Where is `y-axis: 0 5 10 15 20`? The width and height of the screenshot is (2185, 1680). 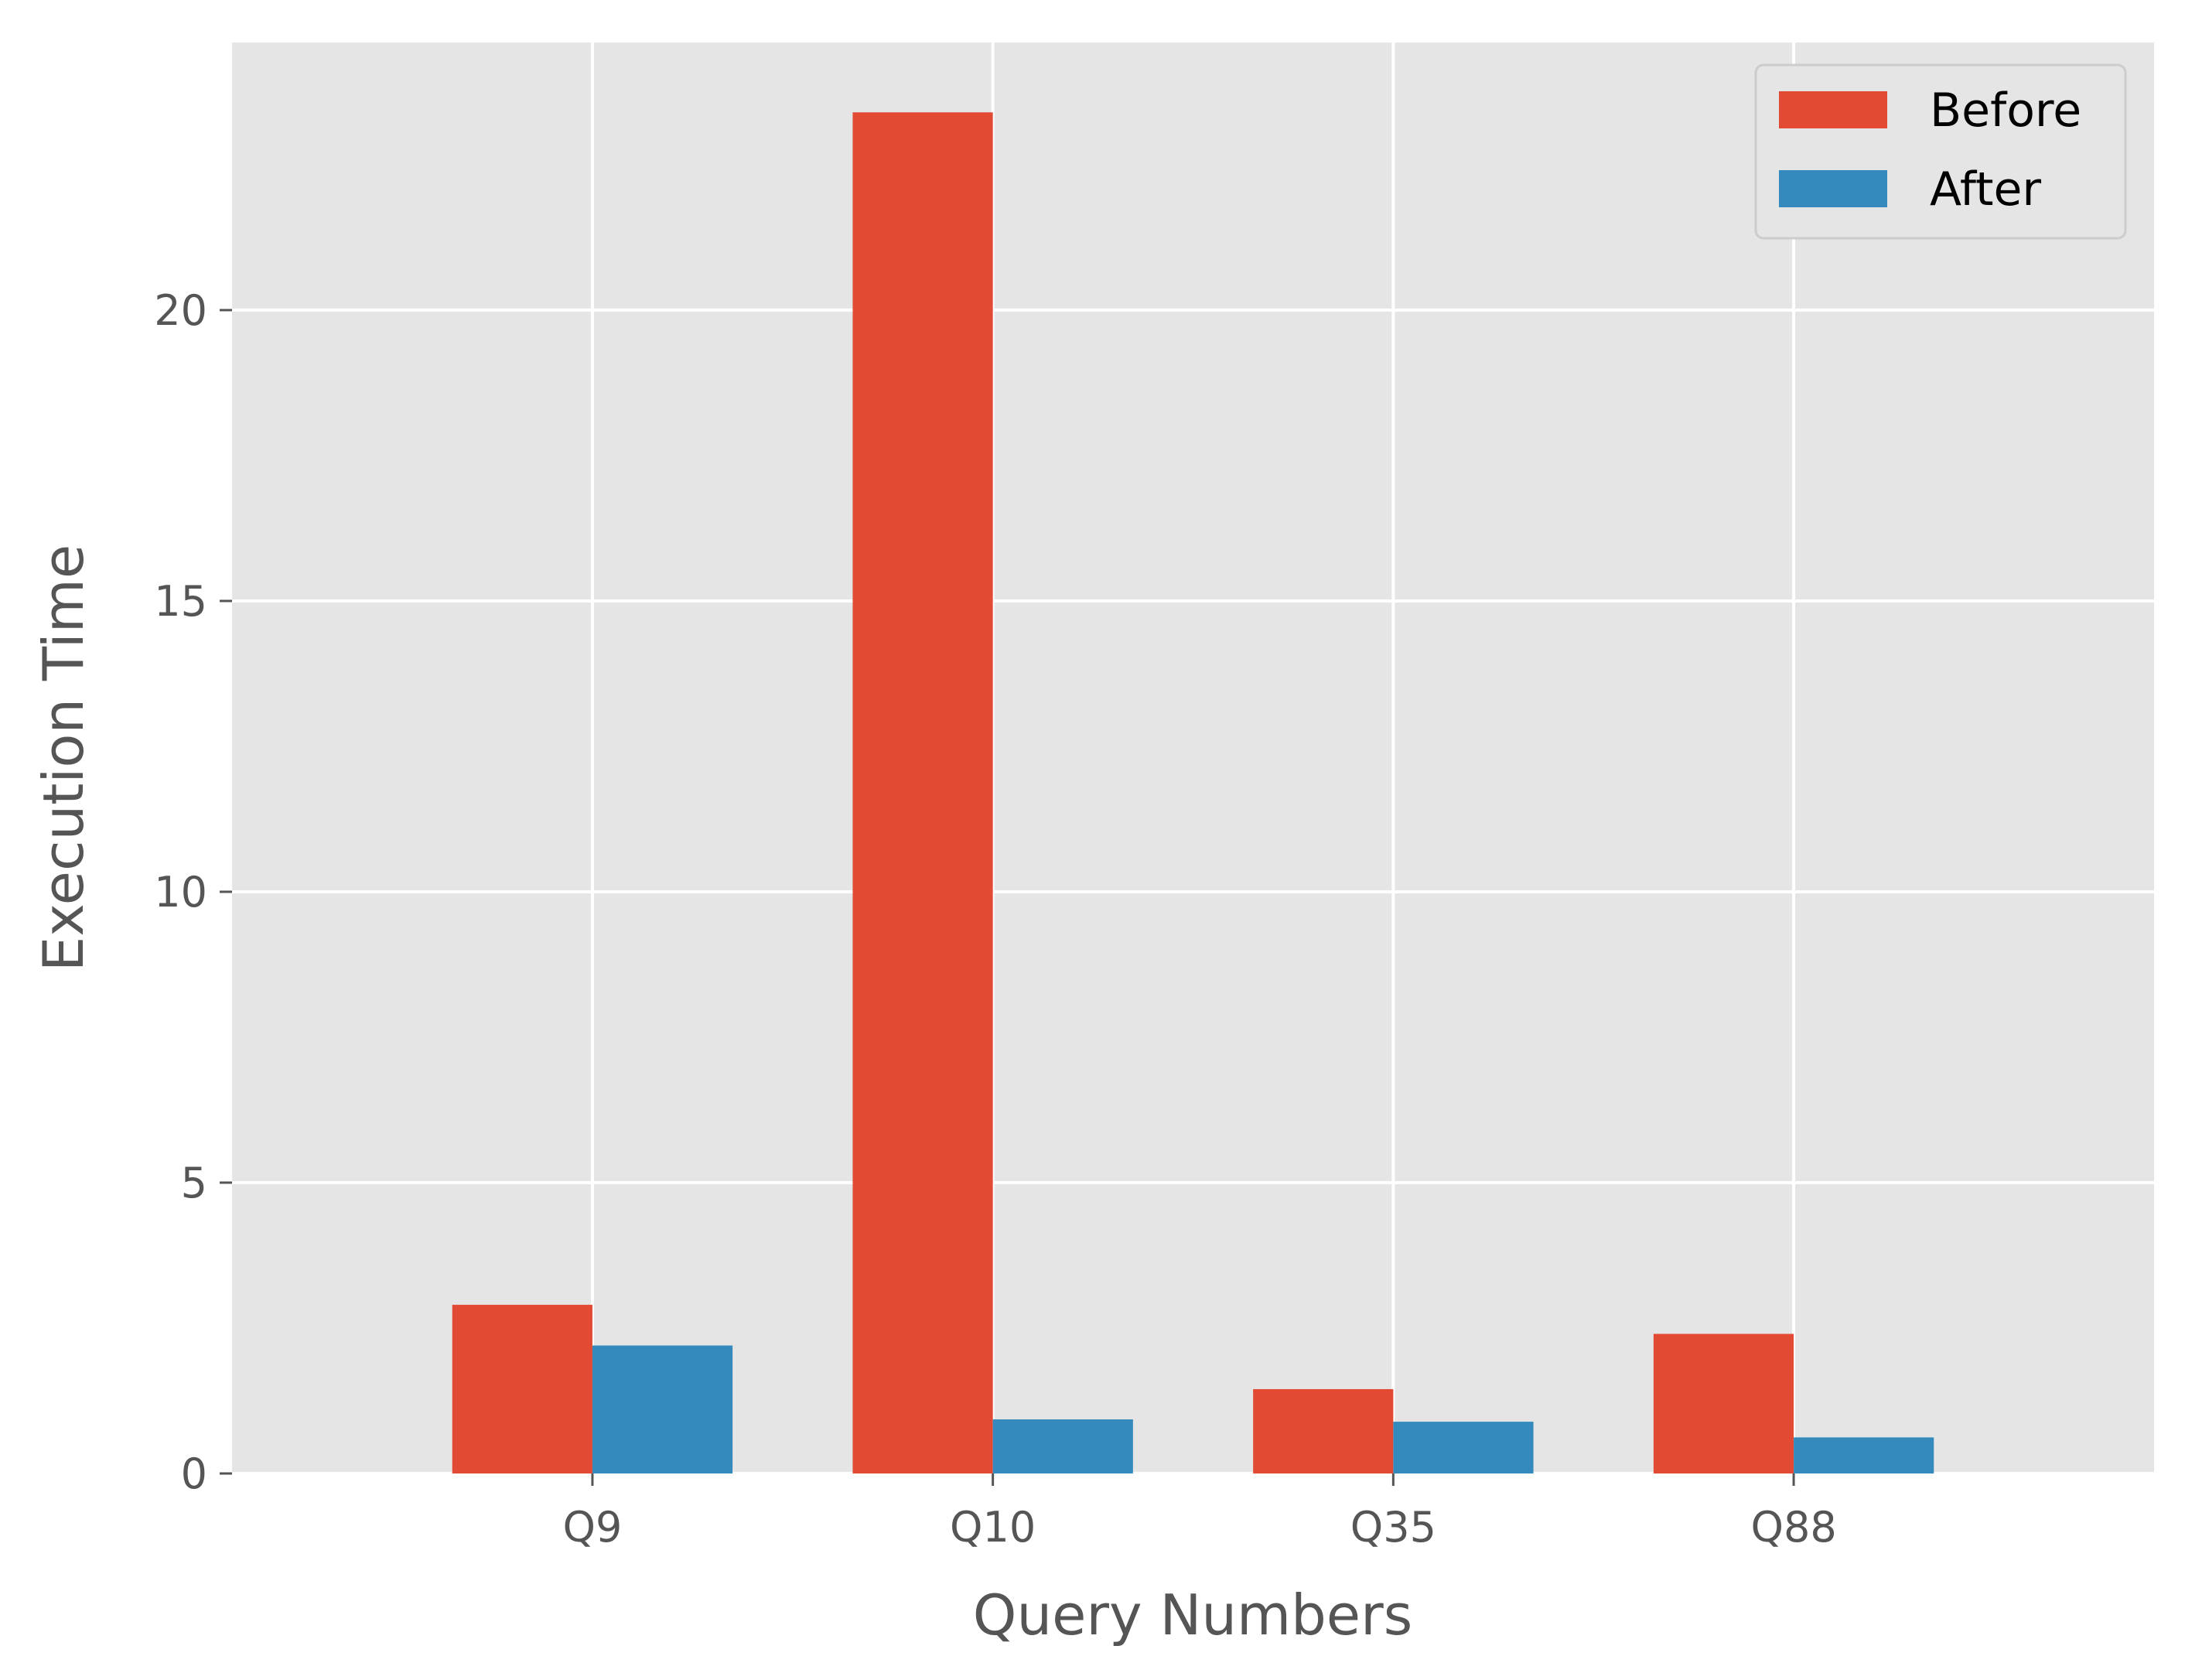 y-axis: 0 5 10 15 20 is located at coordinates (193, 892).